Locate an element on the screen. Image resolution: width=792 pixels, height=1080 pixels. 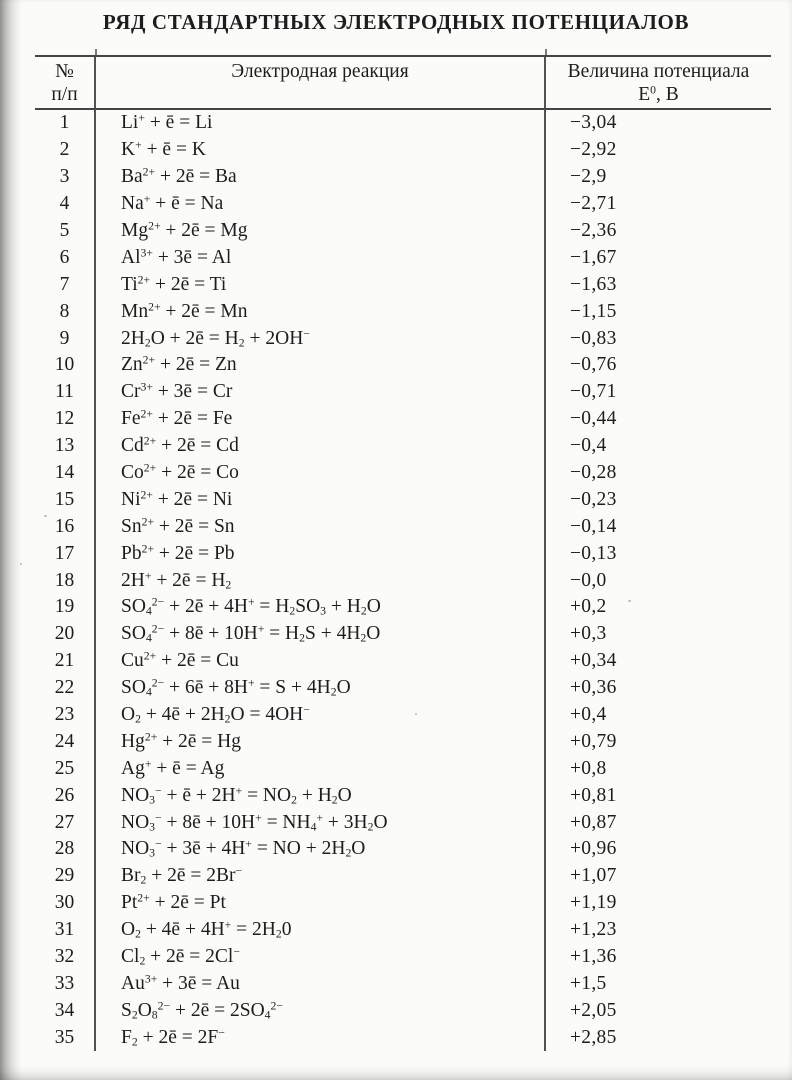
header-num-line1: № is located at coordinates (64, 71).